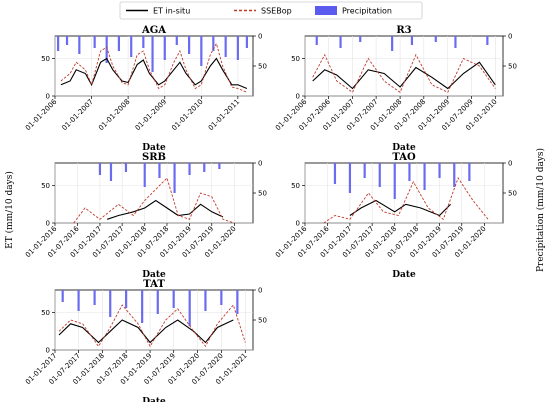 This screenshot has width=550, height=402. Describe the element at coordinates (41, 114) in the screenshot. I see `x-tick-label: 01-01-2006` at that location.